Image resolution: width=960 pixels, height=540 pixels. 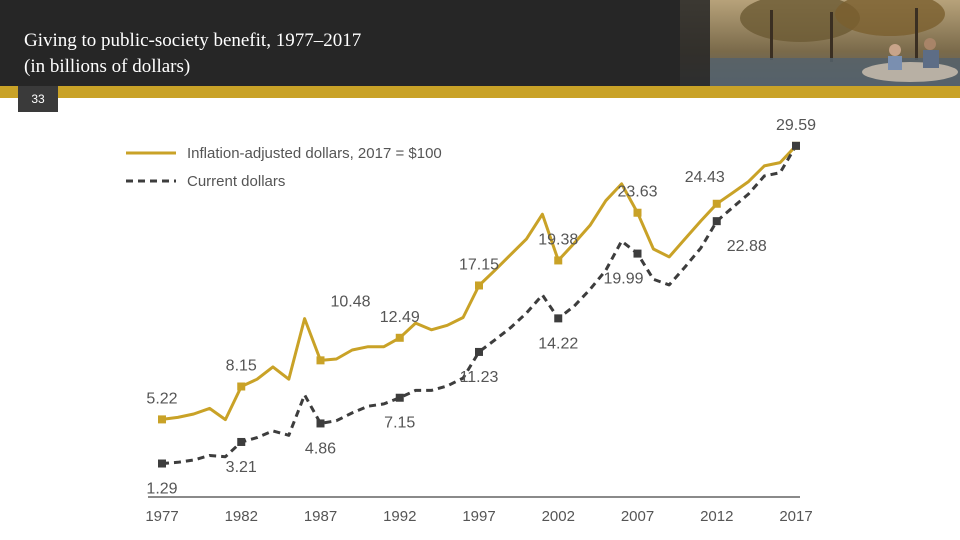 I want to click on data-label: 19.99, so click(x=623, y=279).